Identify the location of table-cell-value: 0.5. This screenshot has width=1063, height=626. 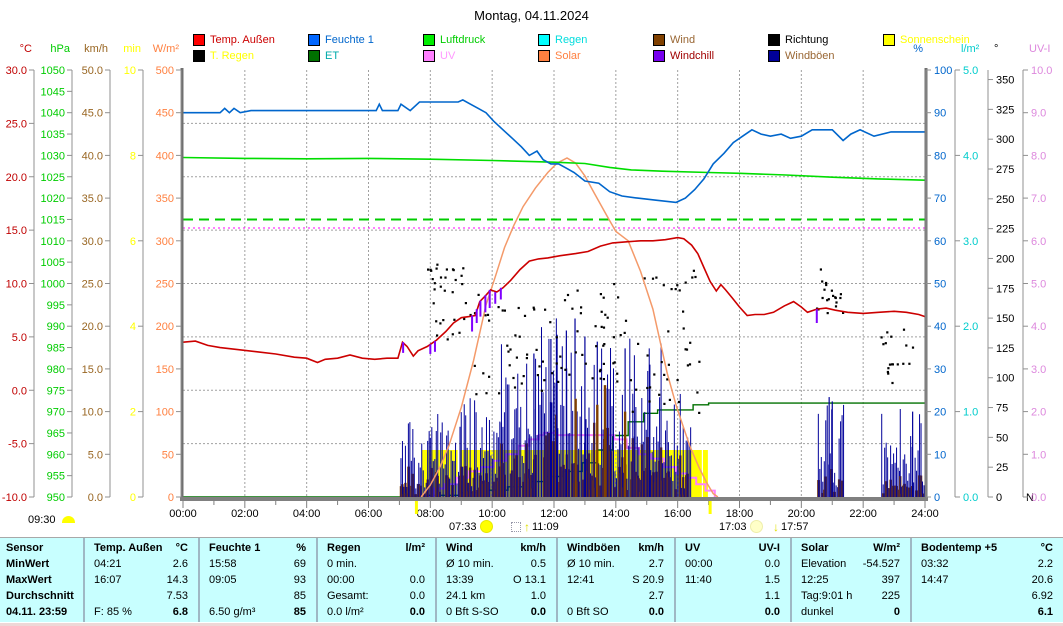
(538, 564).